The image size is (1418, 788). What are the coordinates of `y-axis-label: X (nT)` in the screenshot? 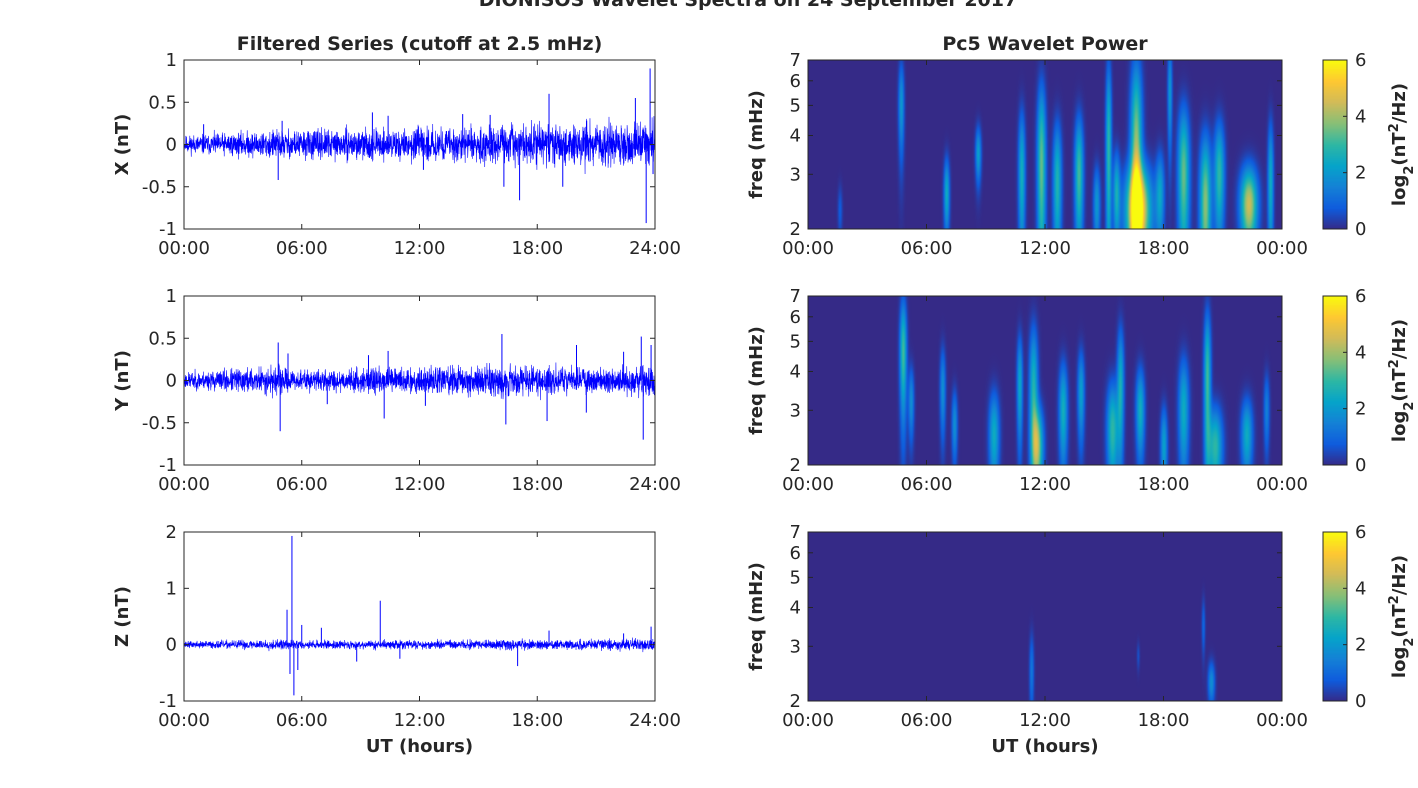 It's located at (122, 145).